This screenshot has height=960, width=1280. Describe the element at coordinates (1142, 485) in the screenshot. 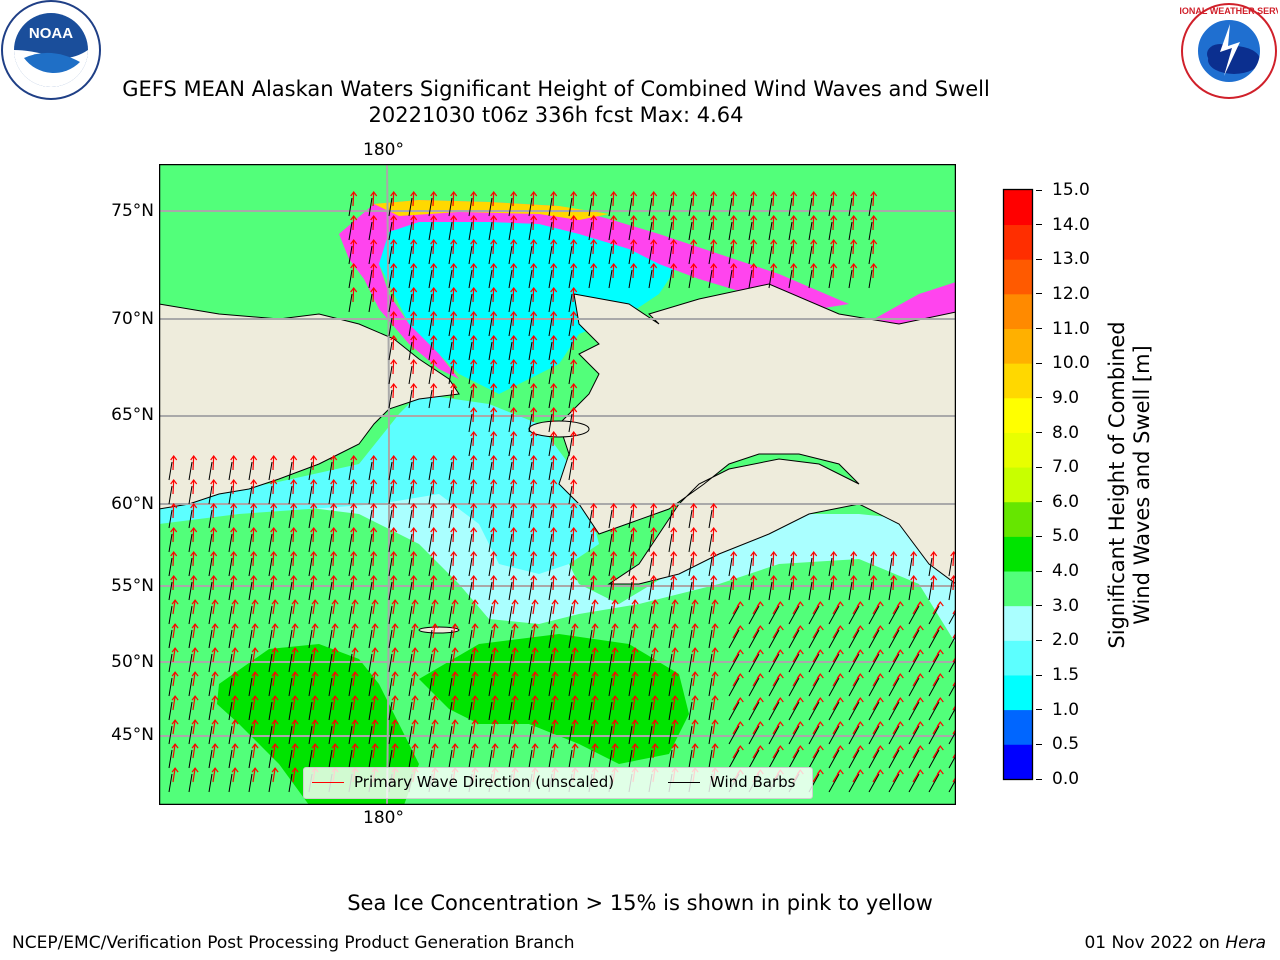

I see `colorbar-title-line2: Wind Waves and Swell [m]` at that location.